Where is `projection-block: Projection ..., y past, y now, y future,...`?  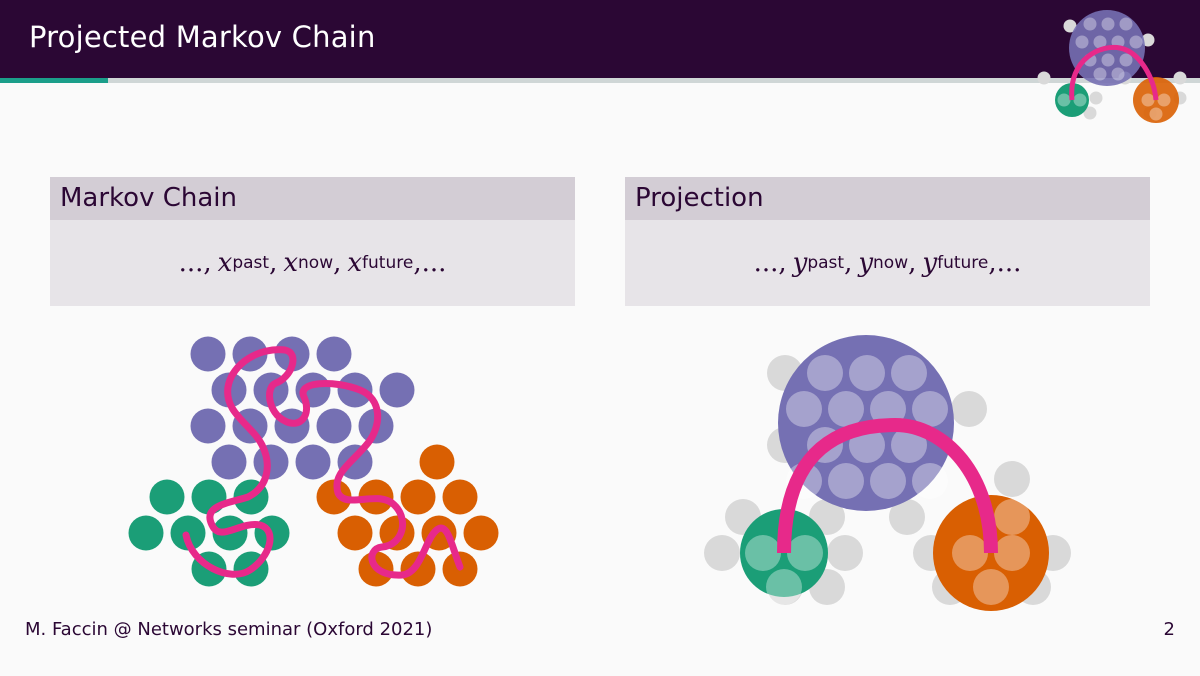 projection-block: Projection ..., y past, y now, y future,... is located at coordinates (887, 241).